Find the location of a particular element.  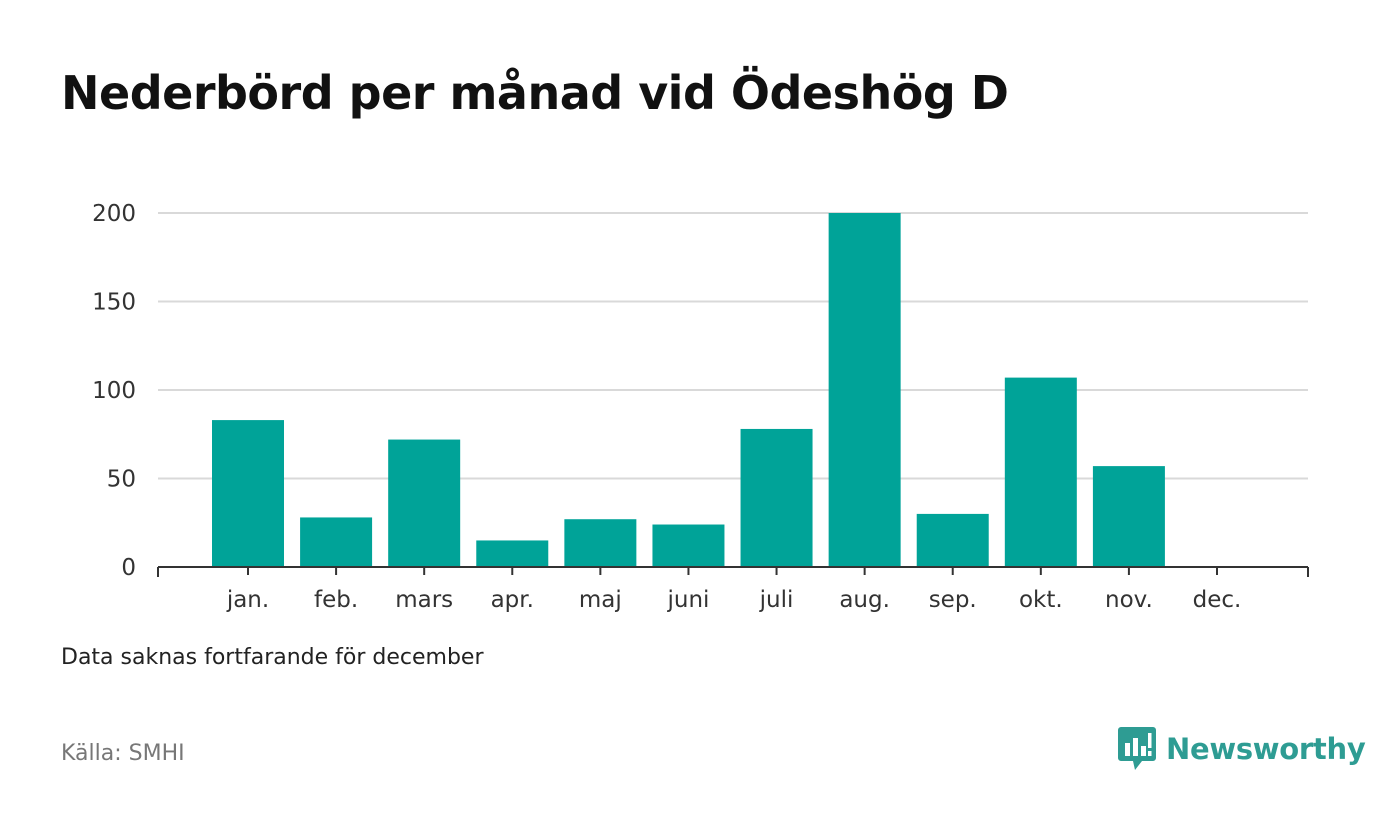

y-tick-label: 150 is located at coordinates (114, 303).